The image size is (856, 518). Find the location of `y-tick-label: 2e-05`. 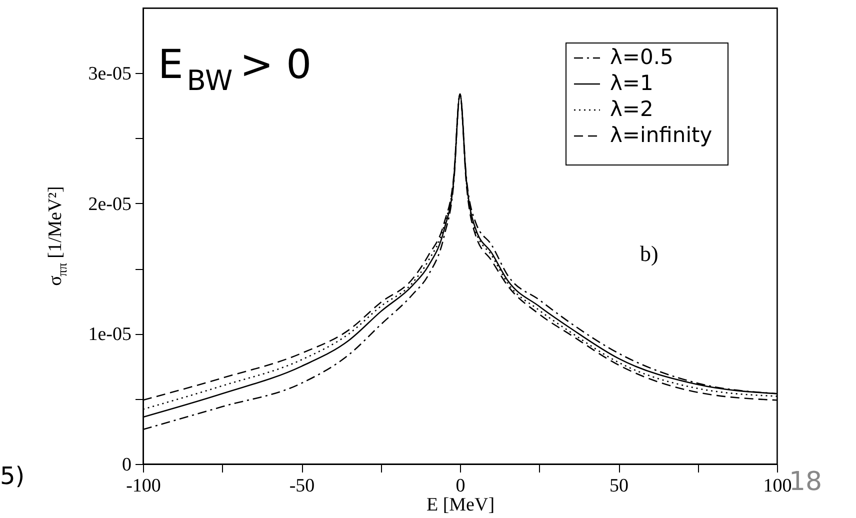

y-tick-label: 2e-05 is located at coordinates (110, 204).